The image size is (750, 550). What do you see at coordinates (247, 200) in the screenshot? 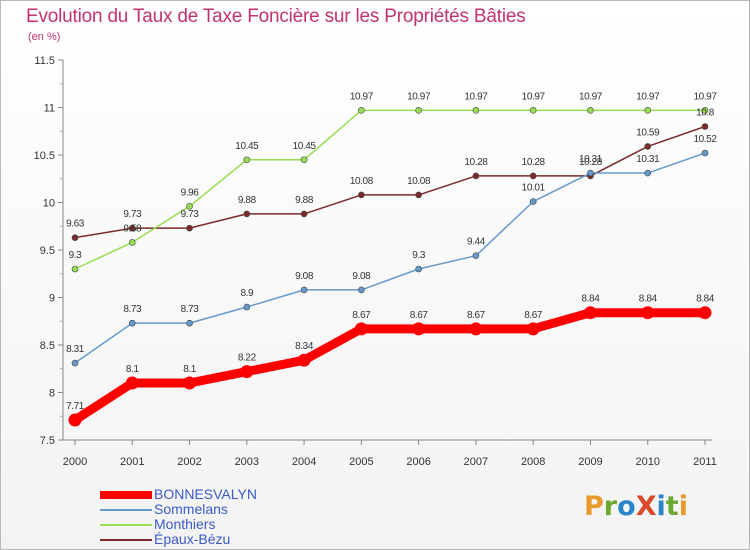
I see `data-label-3-3: 9.88` at bounding box center [247, 200].